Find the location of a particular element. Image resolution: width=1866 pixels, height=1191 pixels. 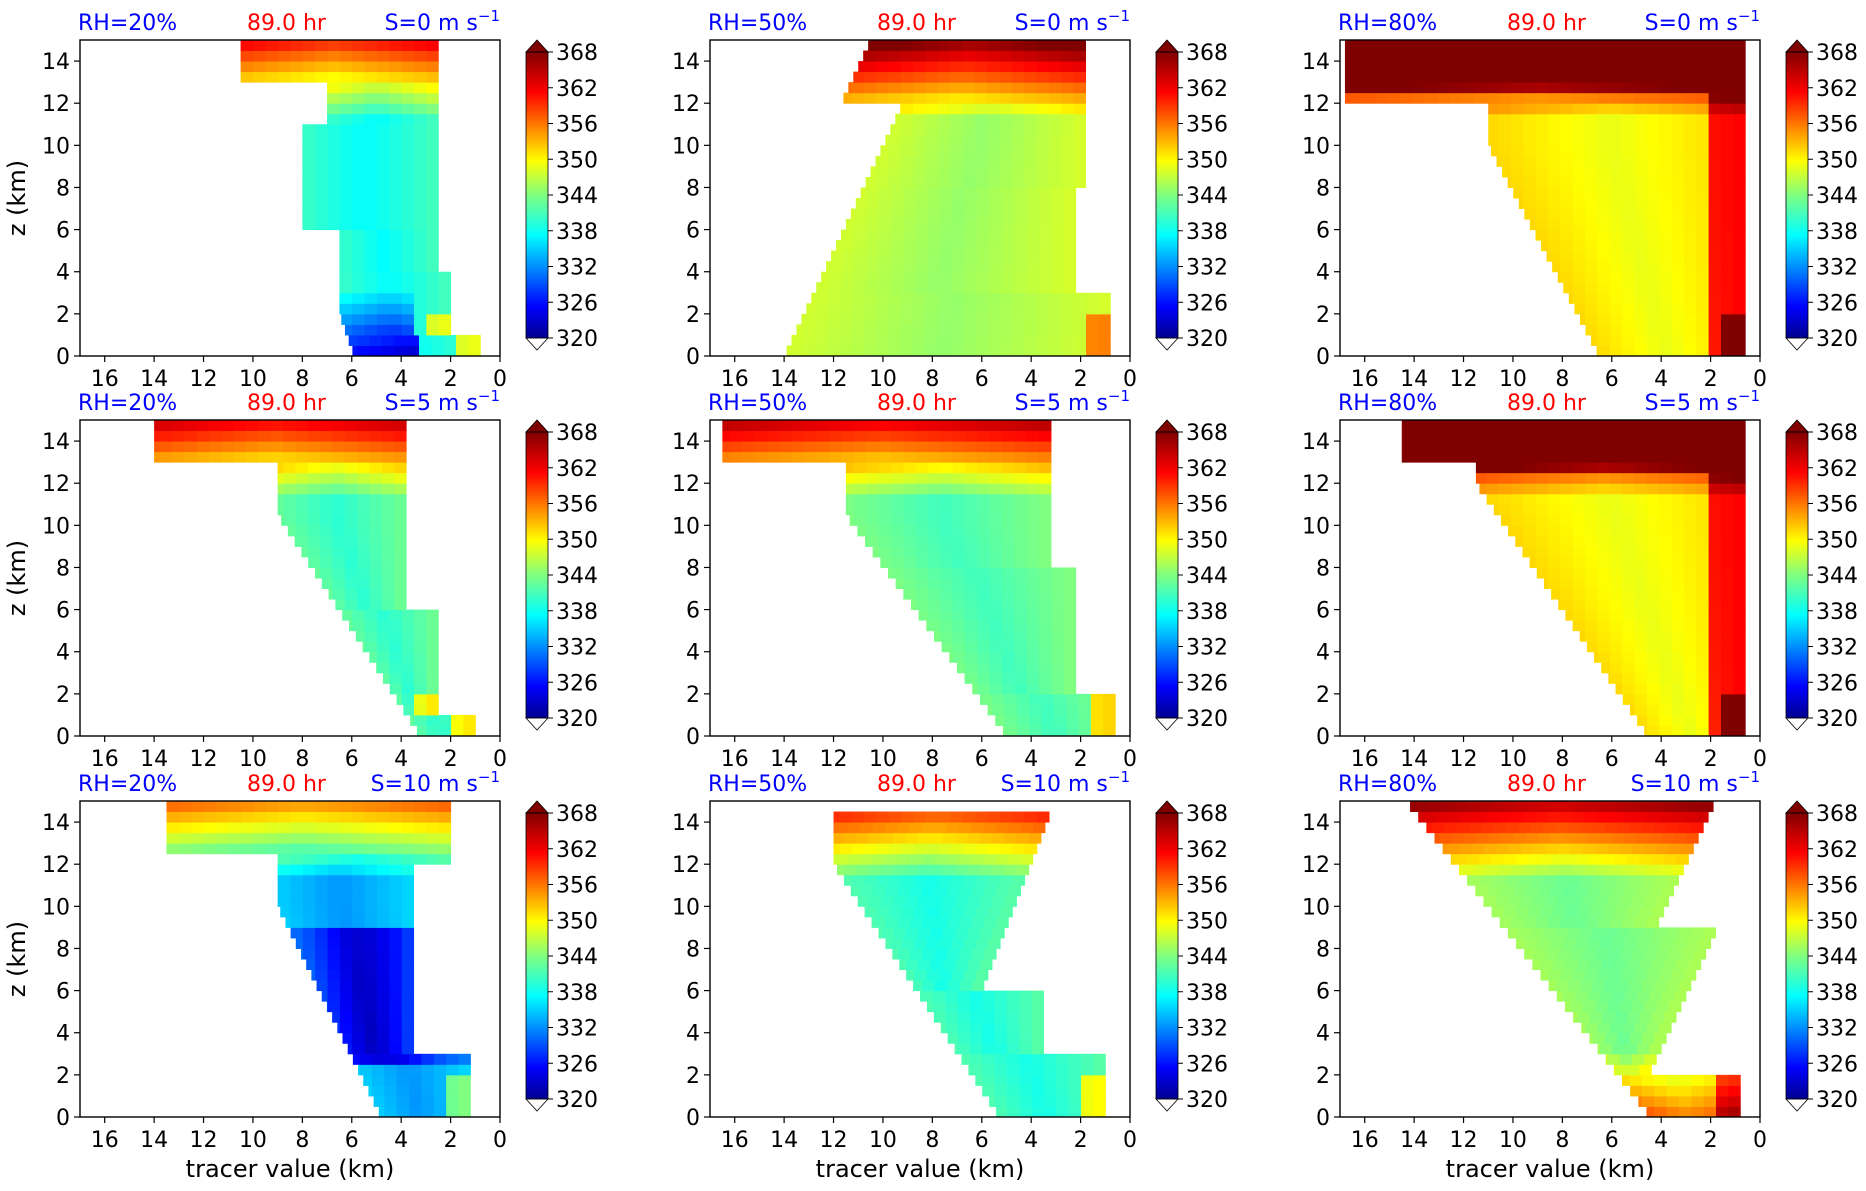

x-tick-label: 8 is located at coordinates (1562, 1140).